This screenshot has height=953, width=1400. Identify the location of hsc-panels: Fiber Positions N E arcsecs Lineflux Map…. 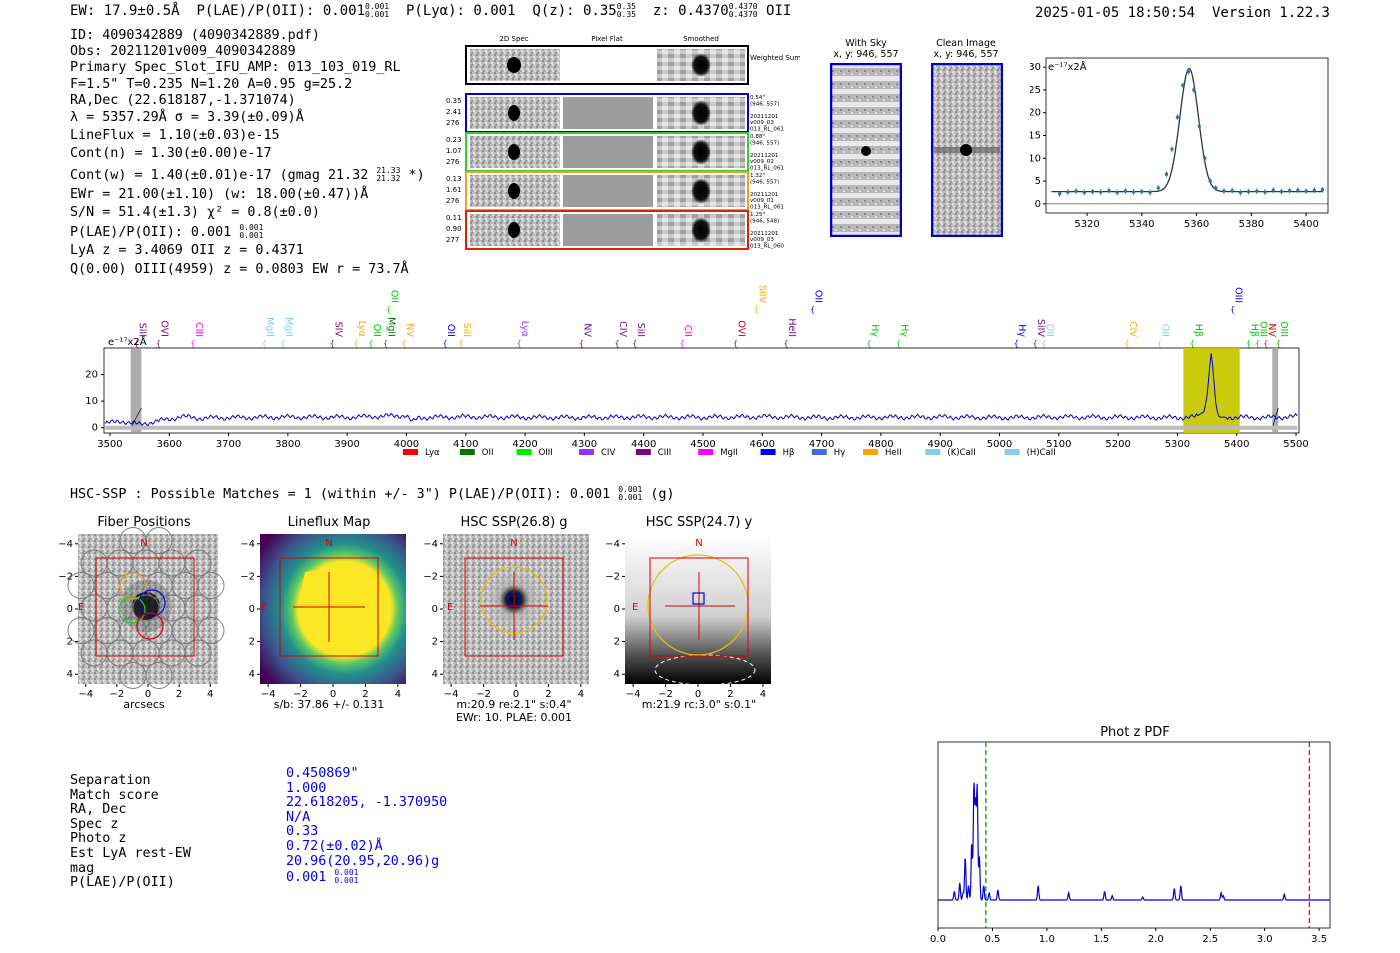
(414, 619).